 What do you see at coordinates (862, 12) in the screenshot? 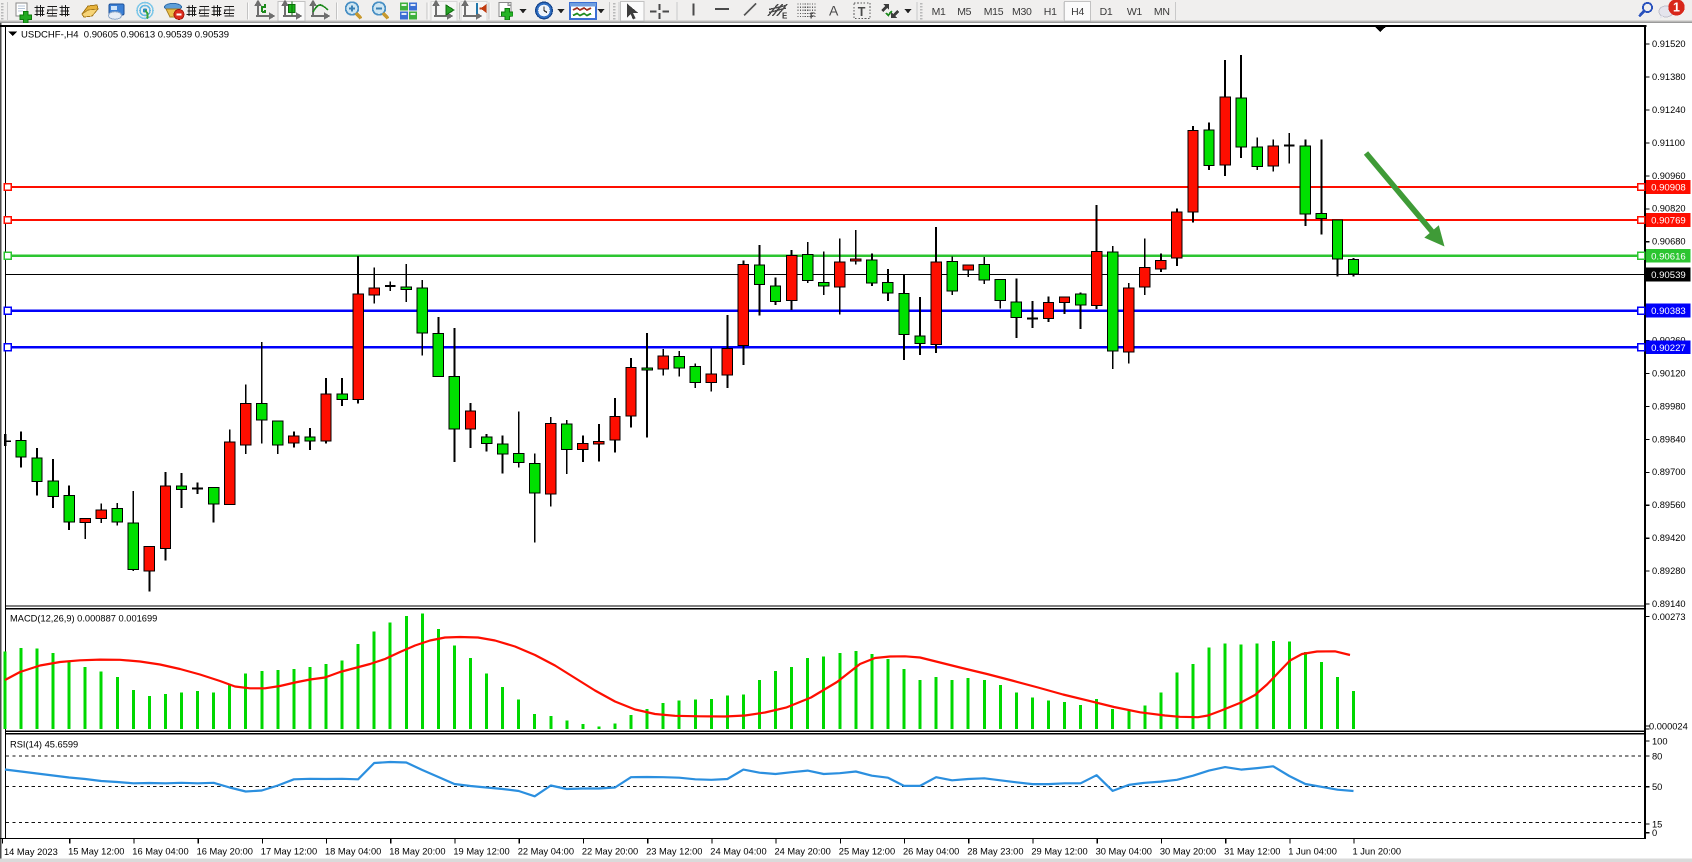
I see `svg-text: T` at bounding box center [862, 12].